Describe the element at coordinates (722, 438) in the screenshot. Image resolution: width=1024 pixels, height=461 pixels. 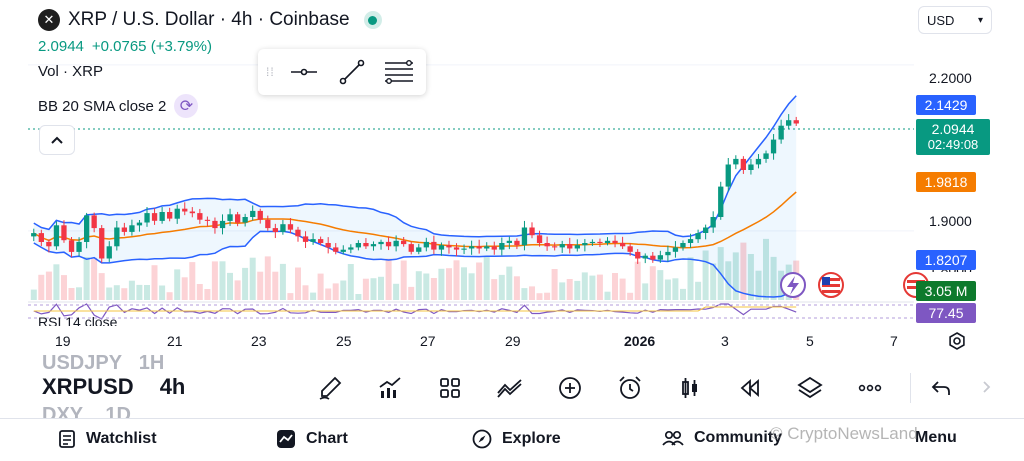
I see `nav-community: Community` at that location.